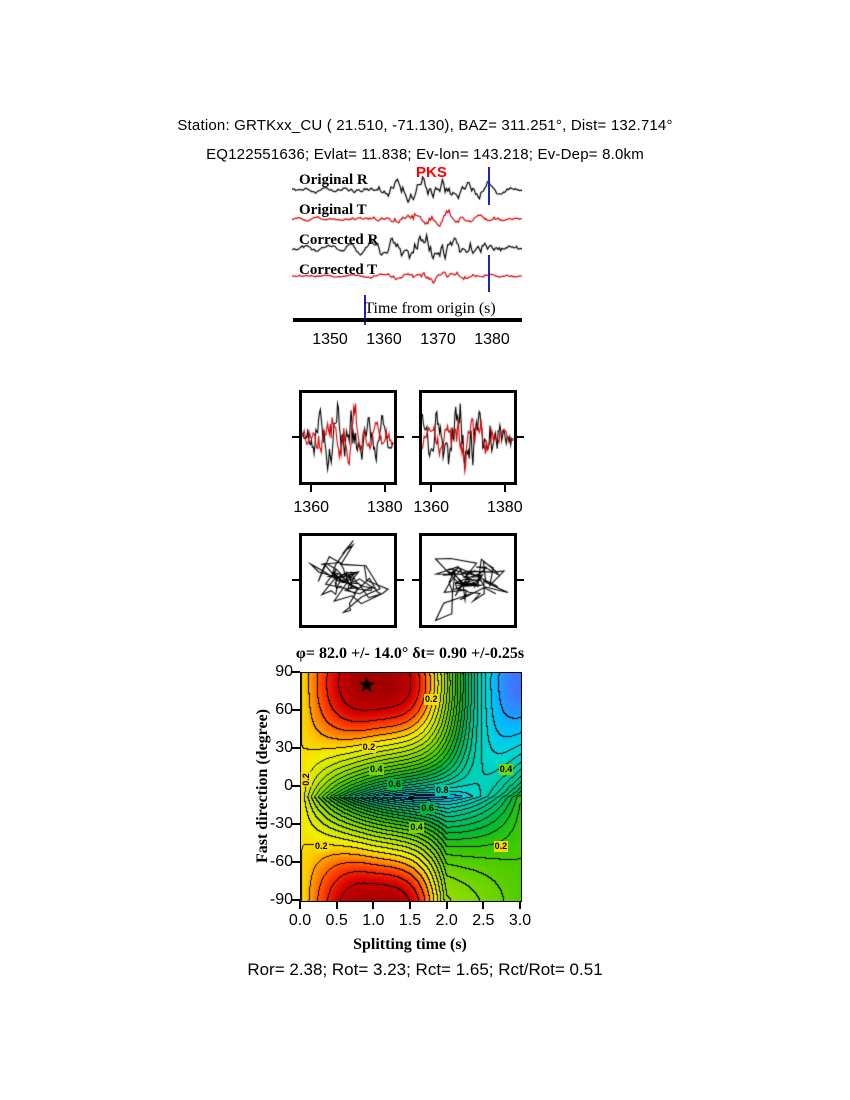 The height and width of the screenshot is (1100, 850). Describe the element at coordinates (520, 920) in the screenshot. I see `contour-x-tick-label: 3.0` at that location.